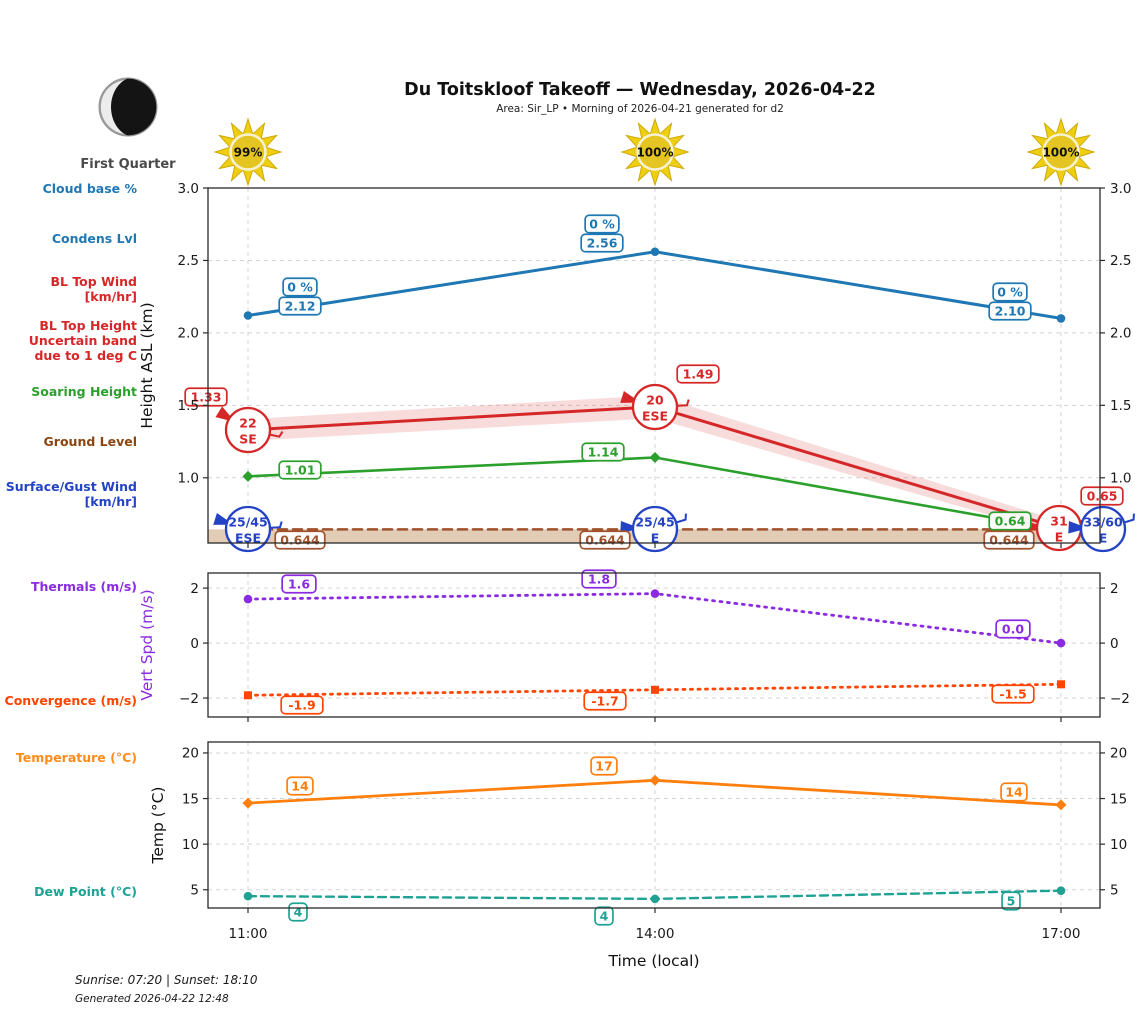  What do you see at coordinates (1058, 521) in the screenshot?
I see `wind-speed: 31` at bounding box center [1058, 521].